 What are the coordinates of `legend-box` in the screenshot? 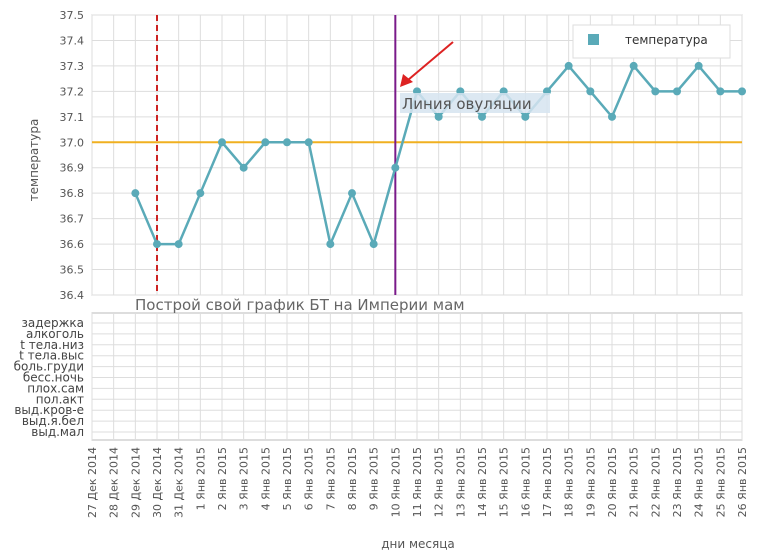 It's located at (651, 41).